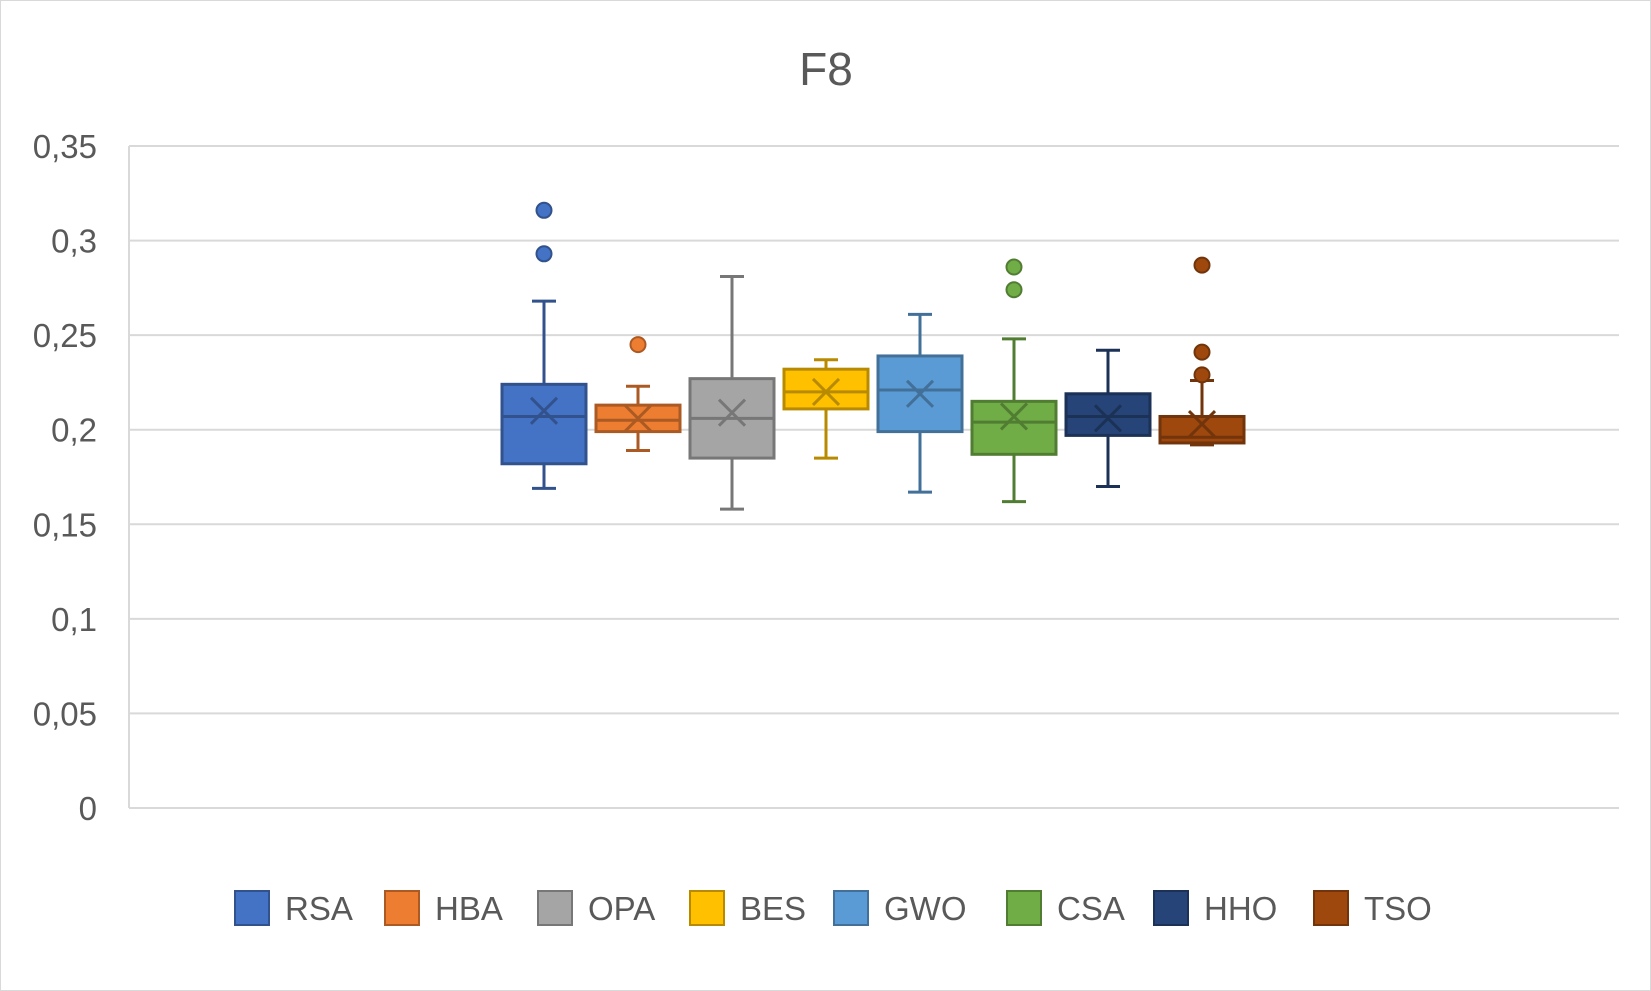  Describe the element at coordinates (74, 430) in the screenshot. I see `y-tick-label: 0,2` at that location.